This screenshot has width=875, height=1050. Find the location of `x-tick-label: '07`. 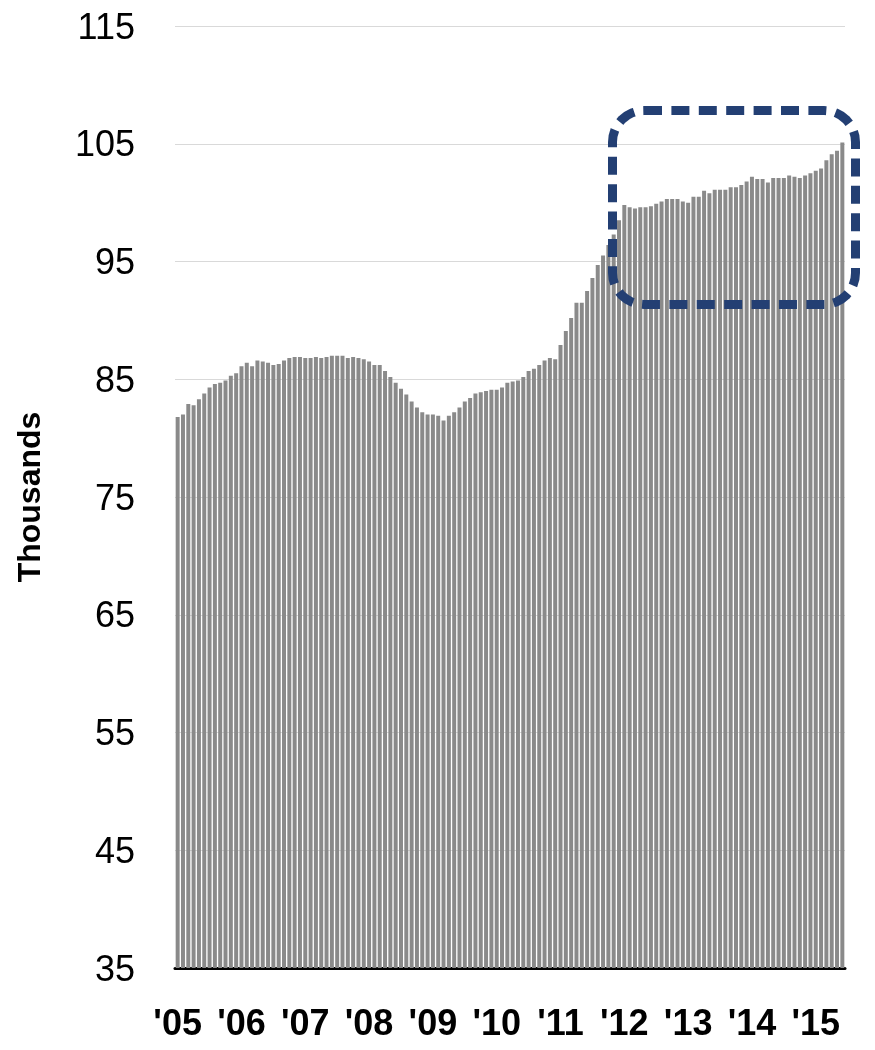

x-tick-label: '07 is located at coordinates (305, 1022).